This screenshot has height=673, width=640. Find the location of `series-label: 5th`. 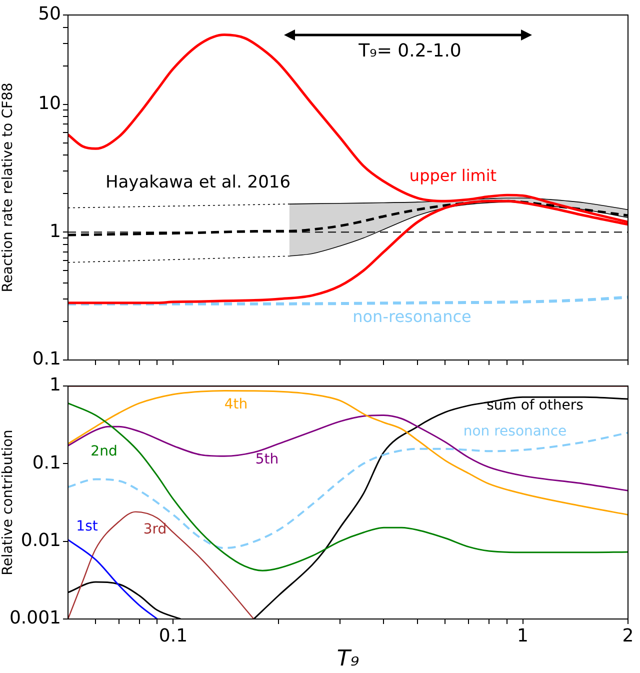

series-label: 5th is located at coordinates (267, 460).